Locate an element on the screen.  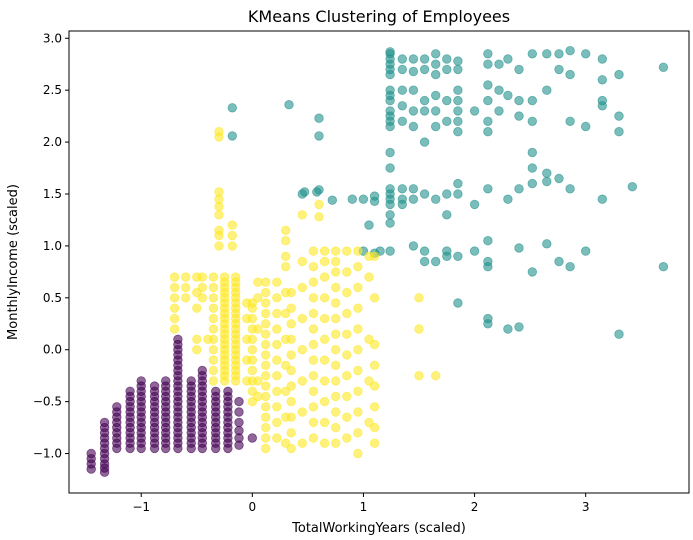
x-axis: −1 0 1 2 3 is located at coordinates (360, 503).